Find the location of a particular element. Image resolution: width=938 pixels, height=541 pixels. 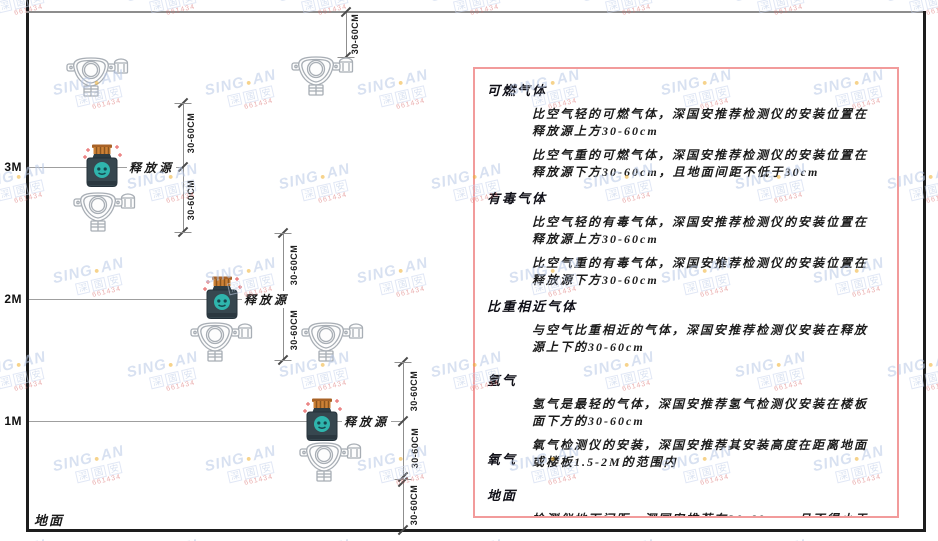

section-paragraph: 与空气比重相近的气体，深国安推荐检测仪安装在释放源上下的30-60cm is located at coordinates (700, 338).